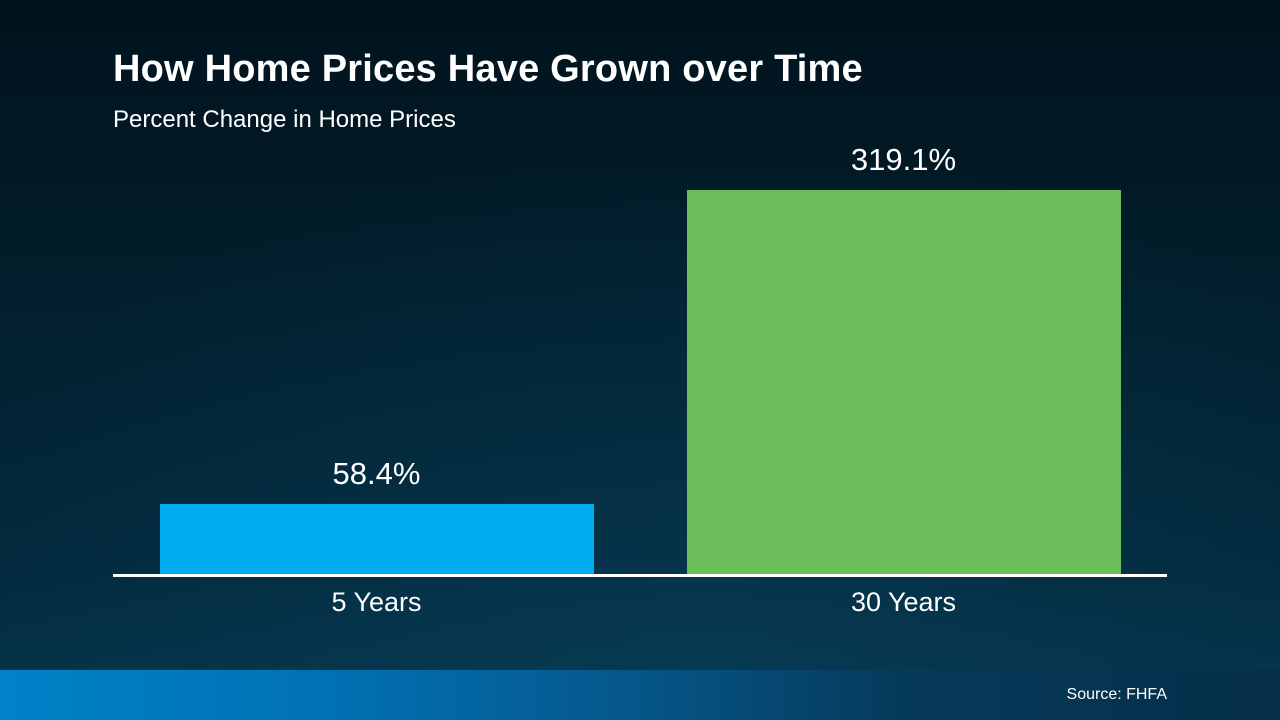 Image resolution: width=1280 pixels, height=720 pixels. I want to click on bar, so click(376, 539).